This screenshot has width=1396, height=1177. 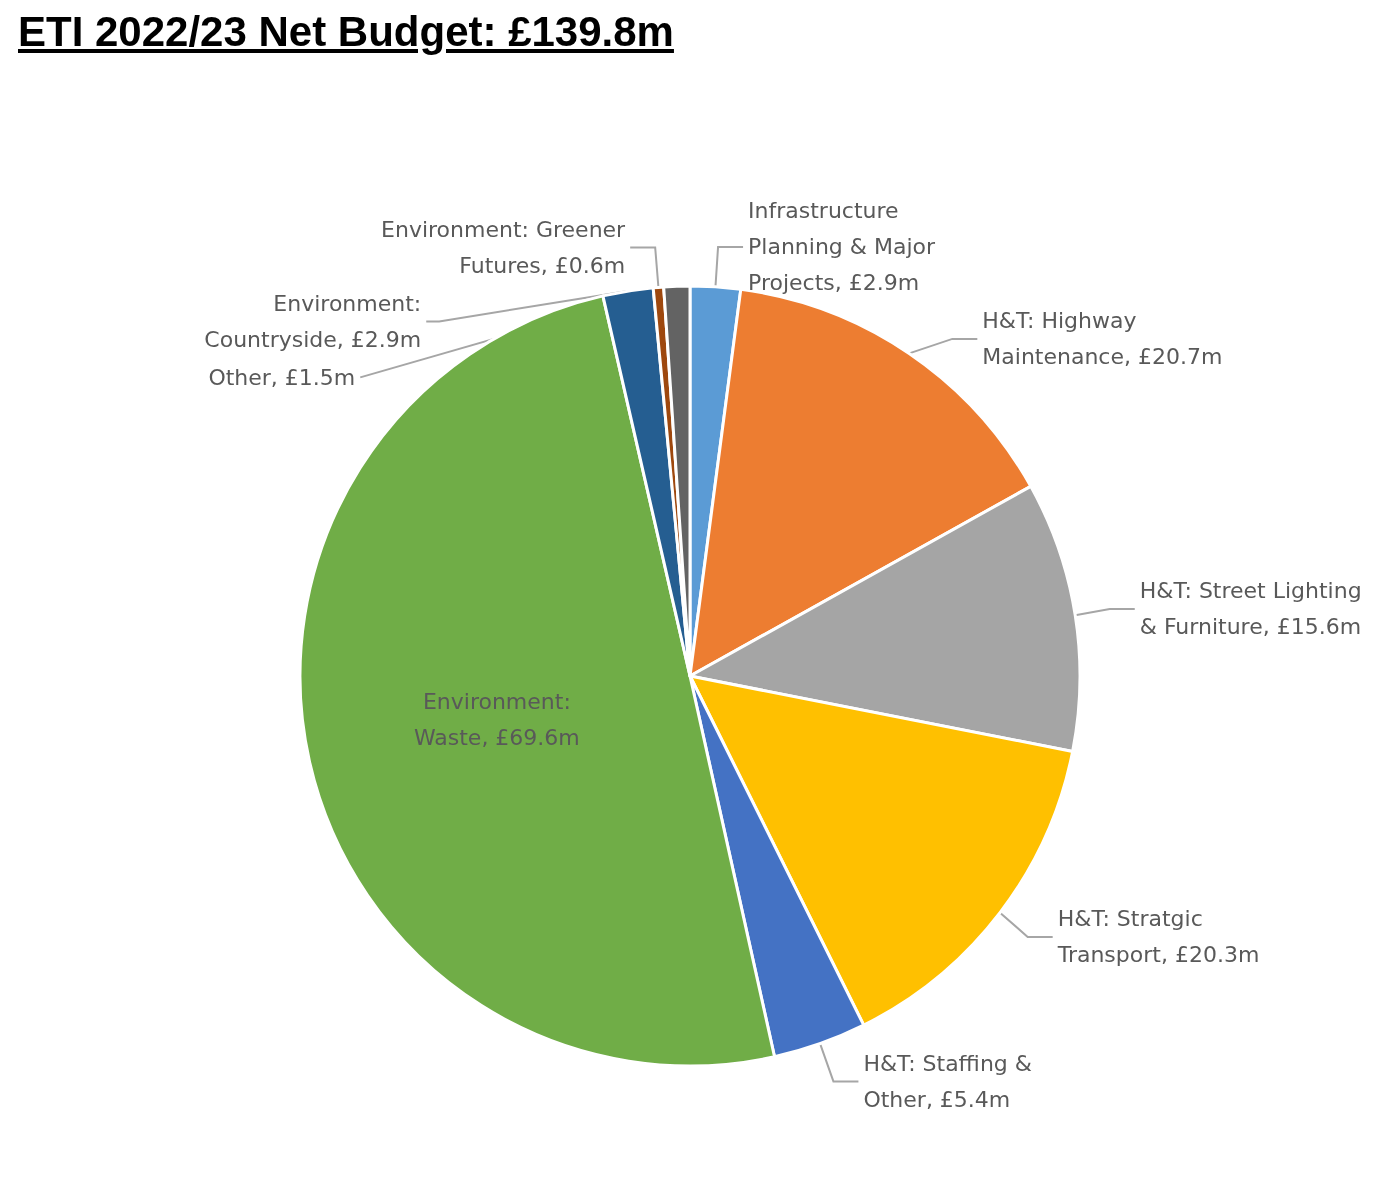 What do you see at coordinates (504, 247) in the screenshot?
I see `slice-label: Environment: Greener Futures, £0.6m` at bounding box center [504, 247].